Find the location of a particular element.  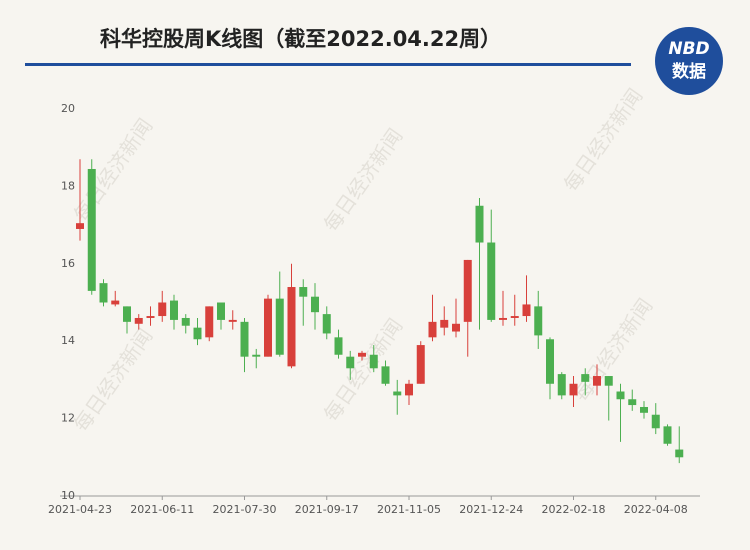

chart-title: 科华控股周K线图（截至2022.04.22周） is located at coordinates (300, 39).